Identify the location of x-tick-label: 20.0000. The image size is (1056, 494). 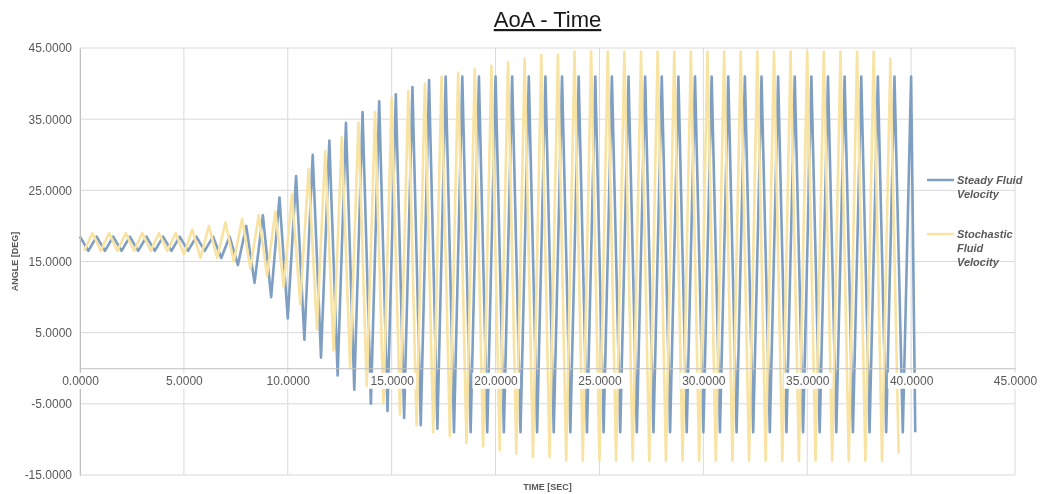
(496, 380).